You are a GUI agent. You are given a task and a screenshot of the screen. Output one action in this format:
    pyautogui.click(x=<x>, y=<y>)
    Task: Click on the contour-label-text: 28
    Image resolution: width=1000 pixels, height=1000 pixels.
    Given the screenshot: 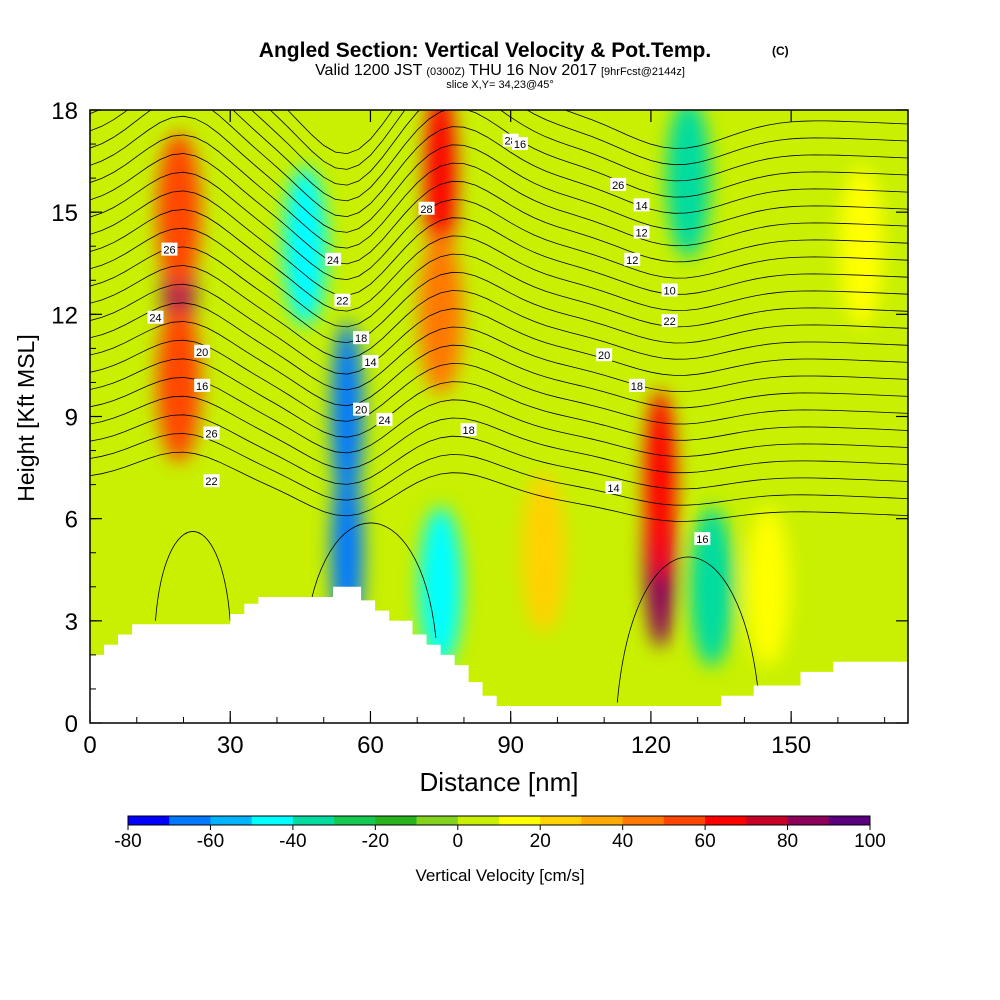 What is the action you would take?
    pyautogui.click(x=426, y=210)
    